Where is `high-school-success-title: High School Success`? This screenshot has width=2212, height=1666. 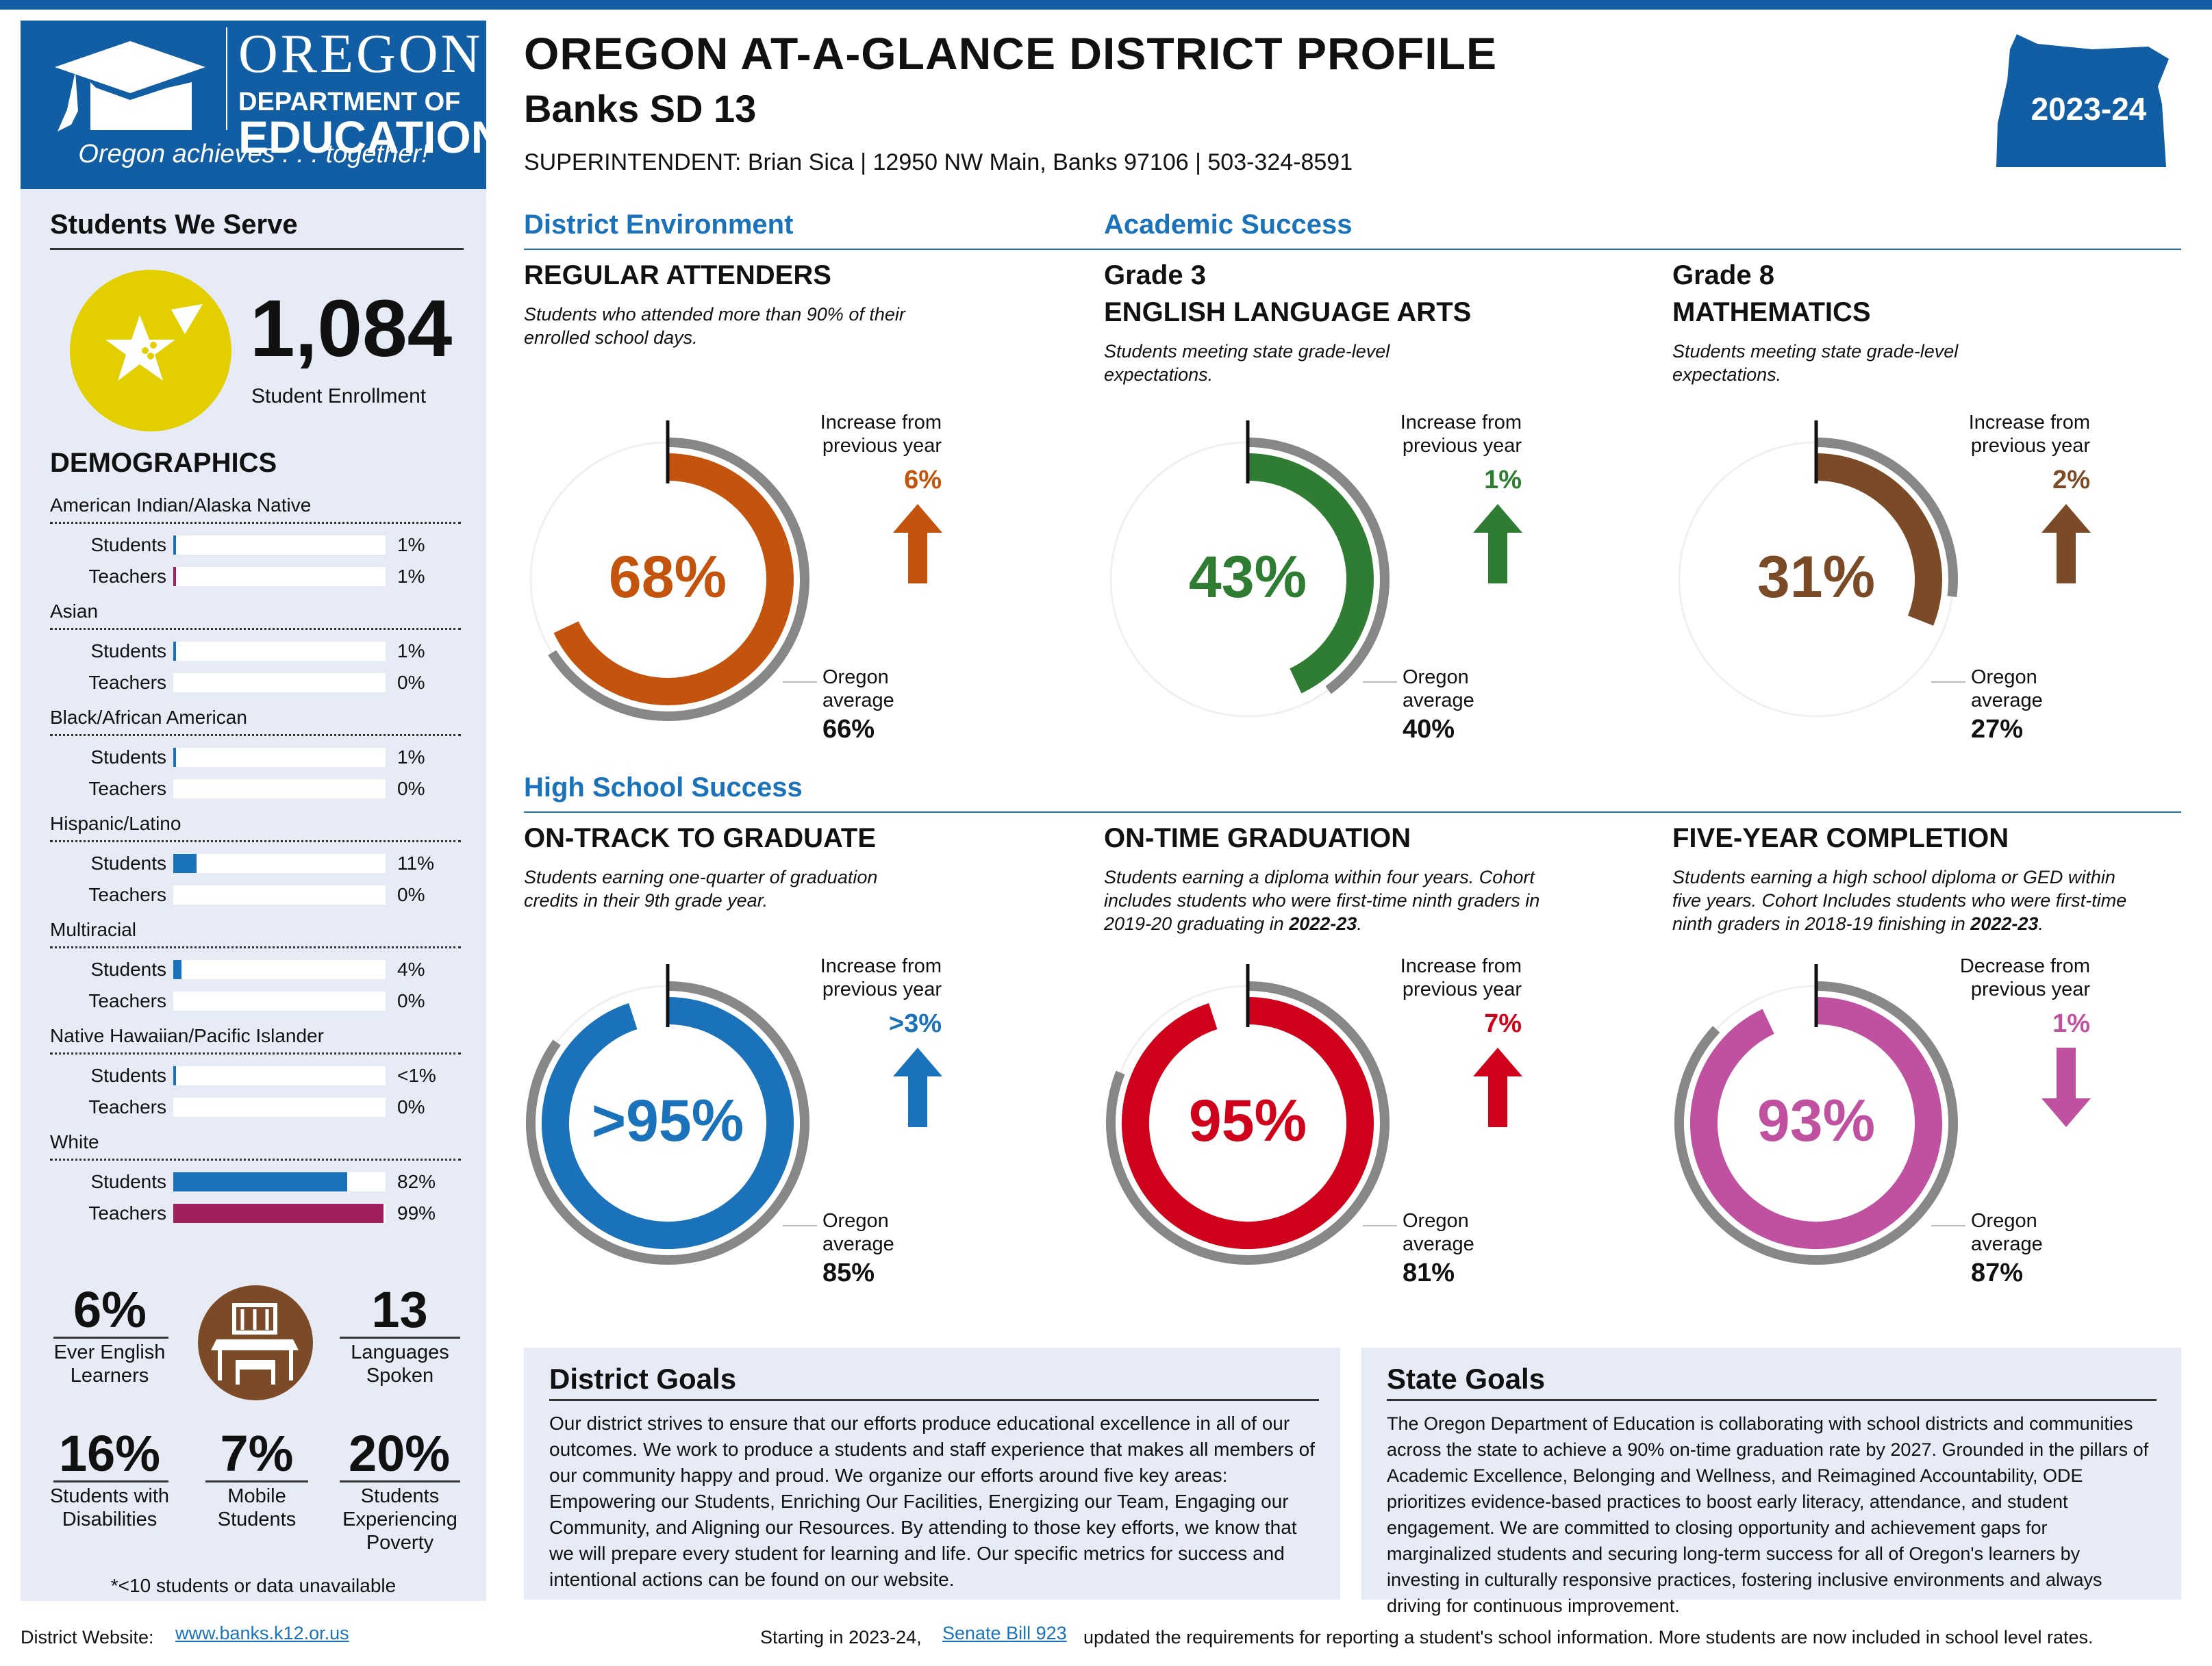
high-school-success-title: High School Success is located at coordinates (663, 787).